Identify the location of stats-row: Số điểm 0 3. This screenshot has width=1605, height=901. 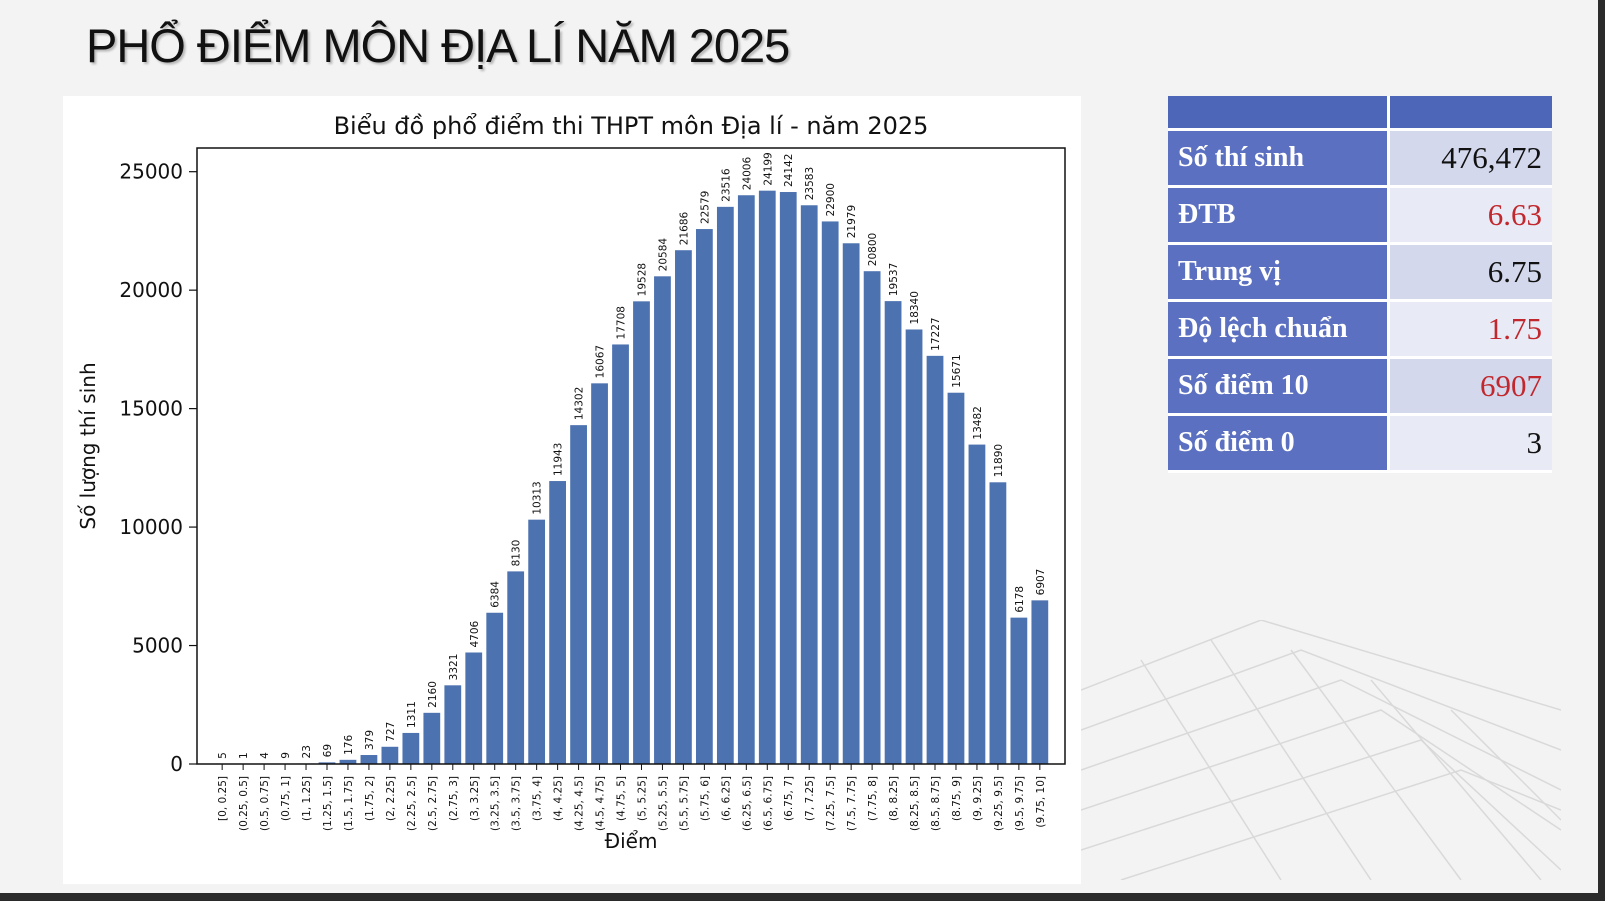
(1360, 444).